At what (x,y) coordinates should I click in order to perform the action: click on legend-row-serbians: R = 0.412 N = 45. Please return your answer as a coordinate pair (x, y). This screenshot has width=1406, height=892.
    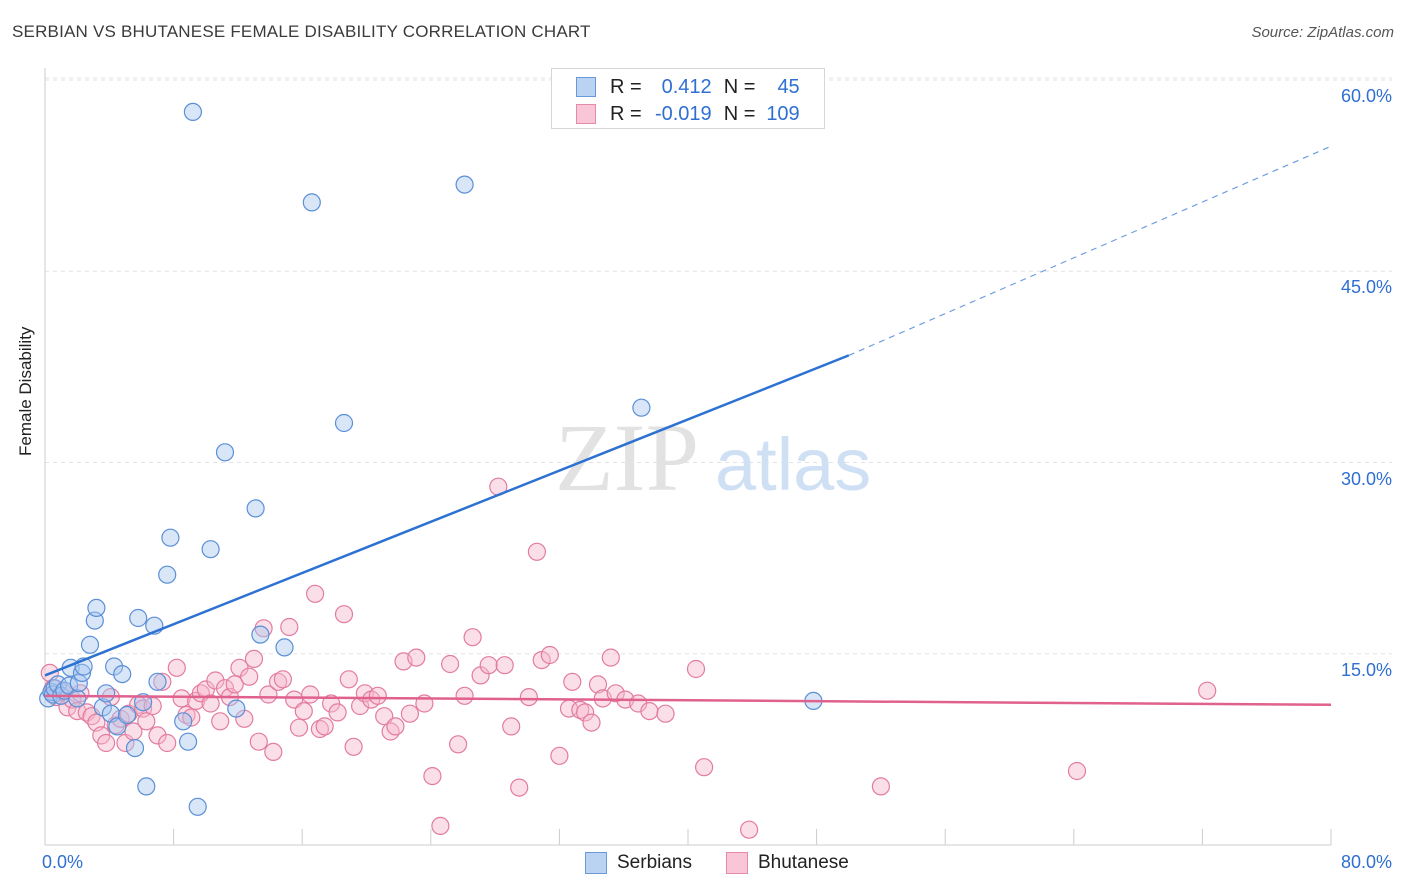
    Looking at the image, I should click on (688, 87).